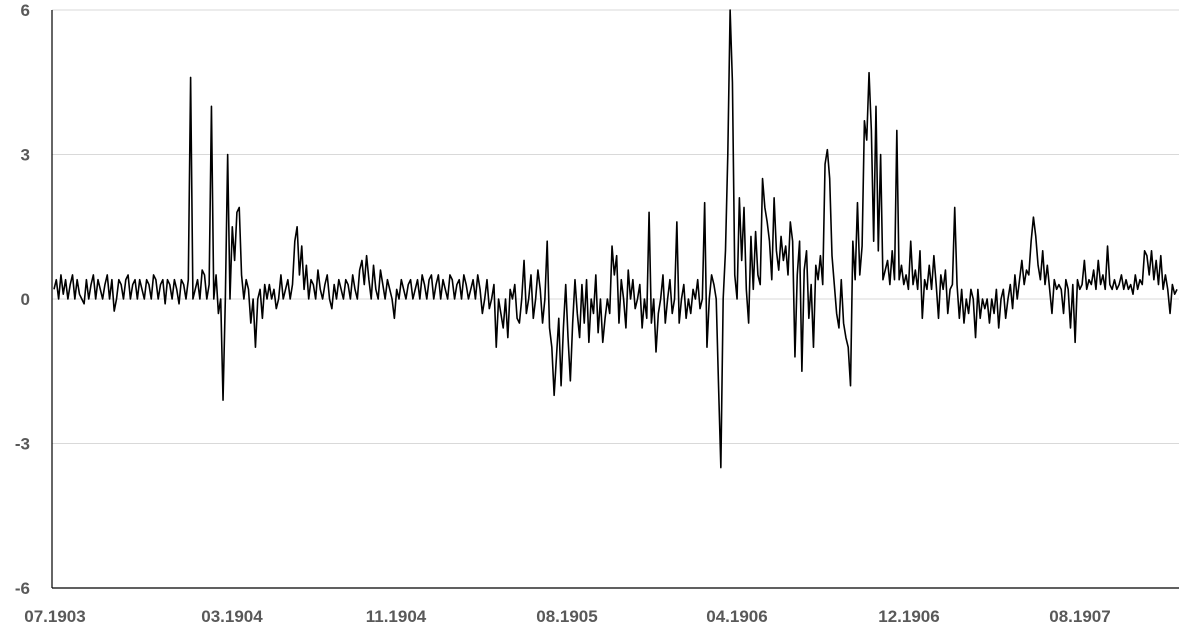 The height and width of the screenshot is (633, 1179). Describe the element at coordinates (25, 10) in the screenshot. I see `y-tick-label: 6` at that location.